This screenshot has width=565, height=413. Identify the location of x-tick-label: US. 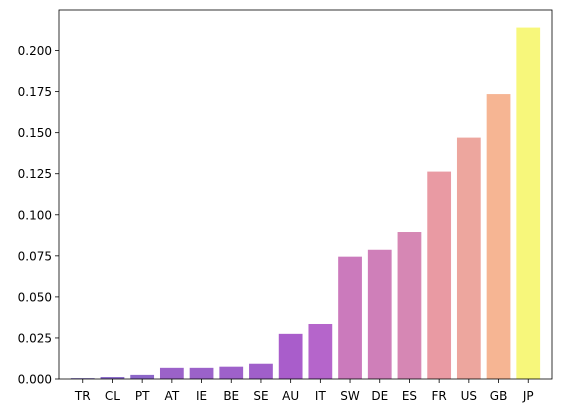
(469, 396).